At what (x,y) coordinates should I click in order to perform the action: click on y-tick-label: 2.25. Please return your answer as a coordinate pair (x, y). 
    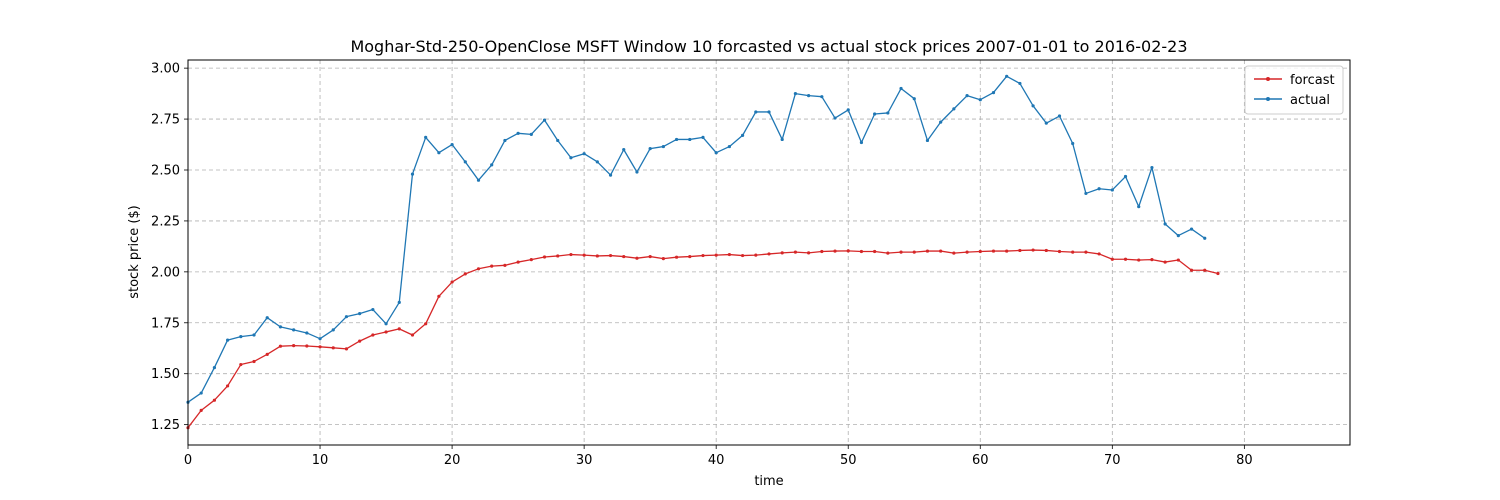
    Looking at the image, I should click on (165, 221).